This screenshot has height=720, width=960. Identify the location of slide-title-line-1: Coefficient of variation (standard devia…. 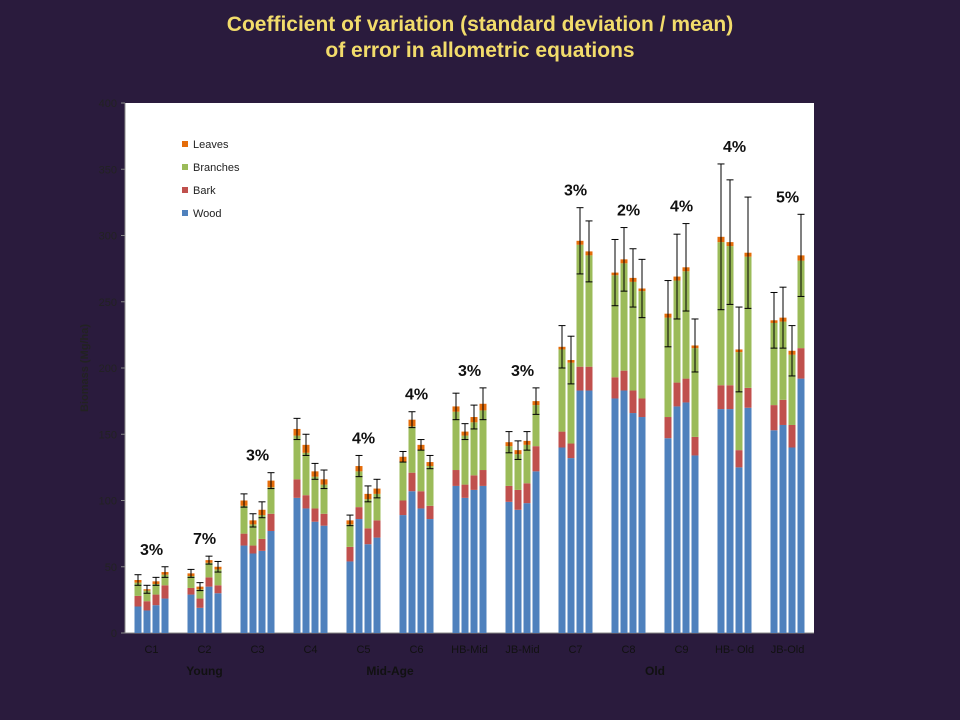
(480, 24).